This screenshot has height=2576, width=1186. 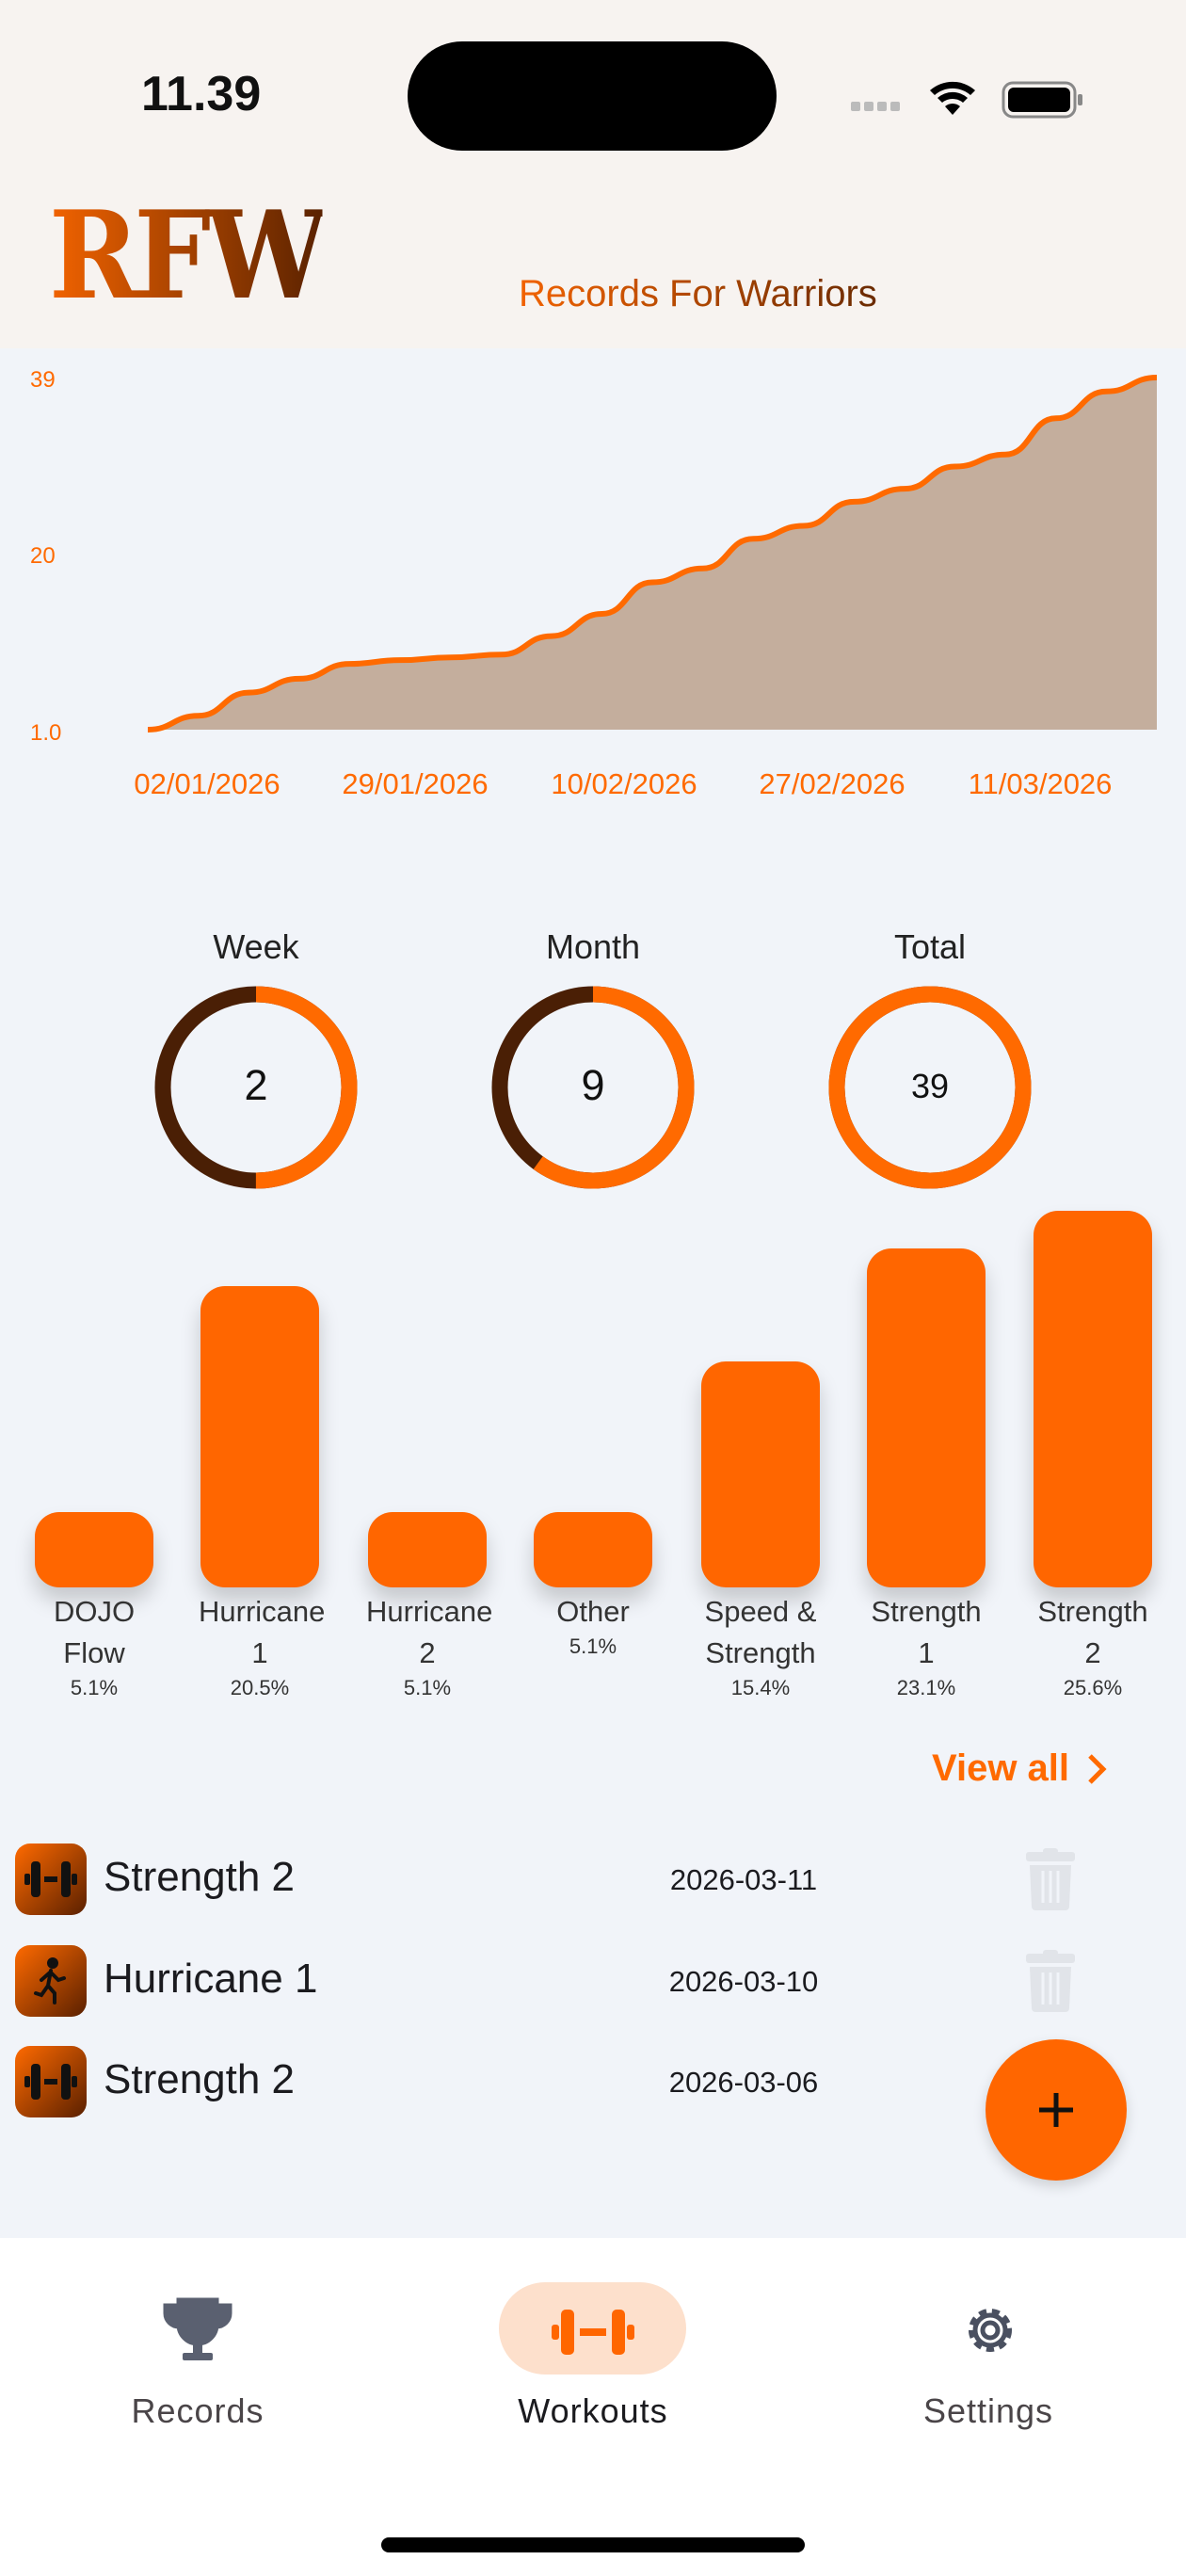 I want to click on view-all-link: View all, so click(x=1019, y=1768).